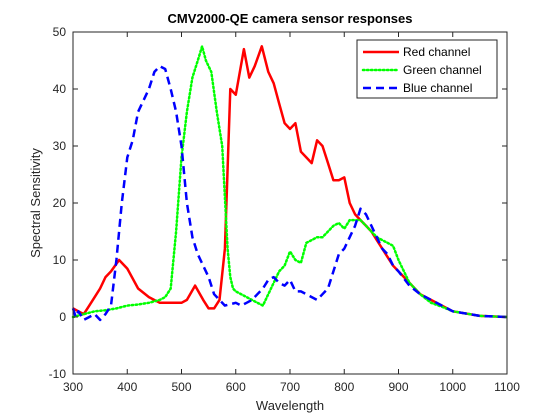  I want to click on x-tick-label: 400, so click(127, 387).